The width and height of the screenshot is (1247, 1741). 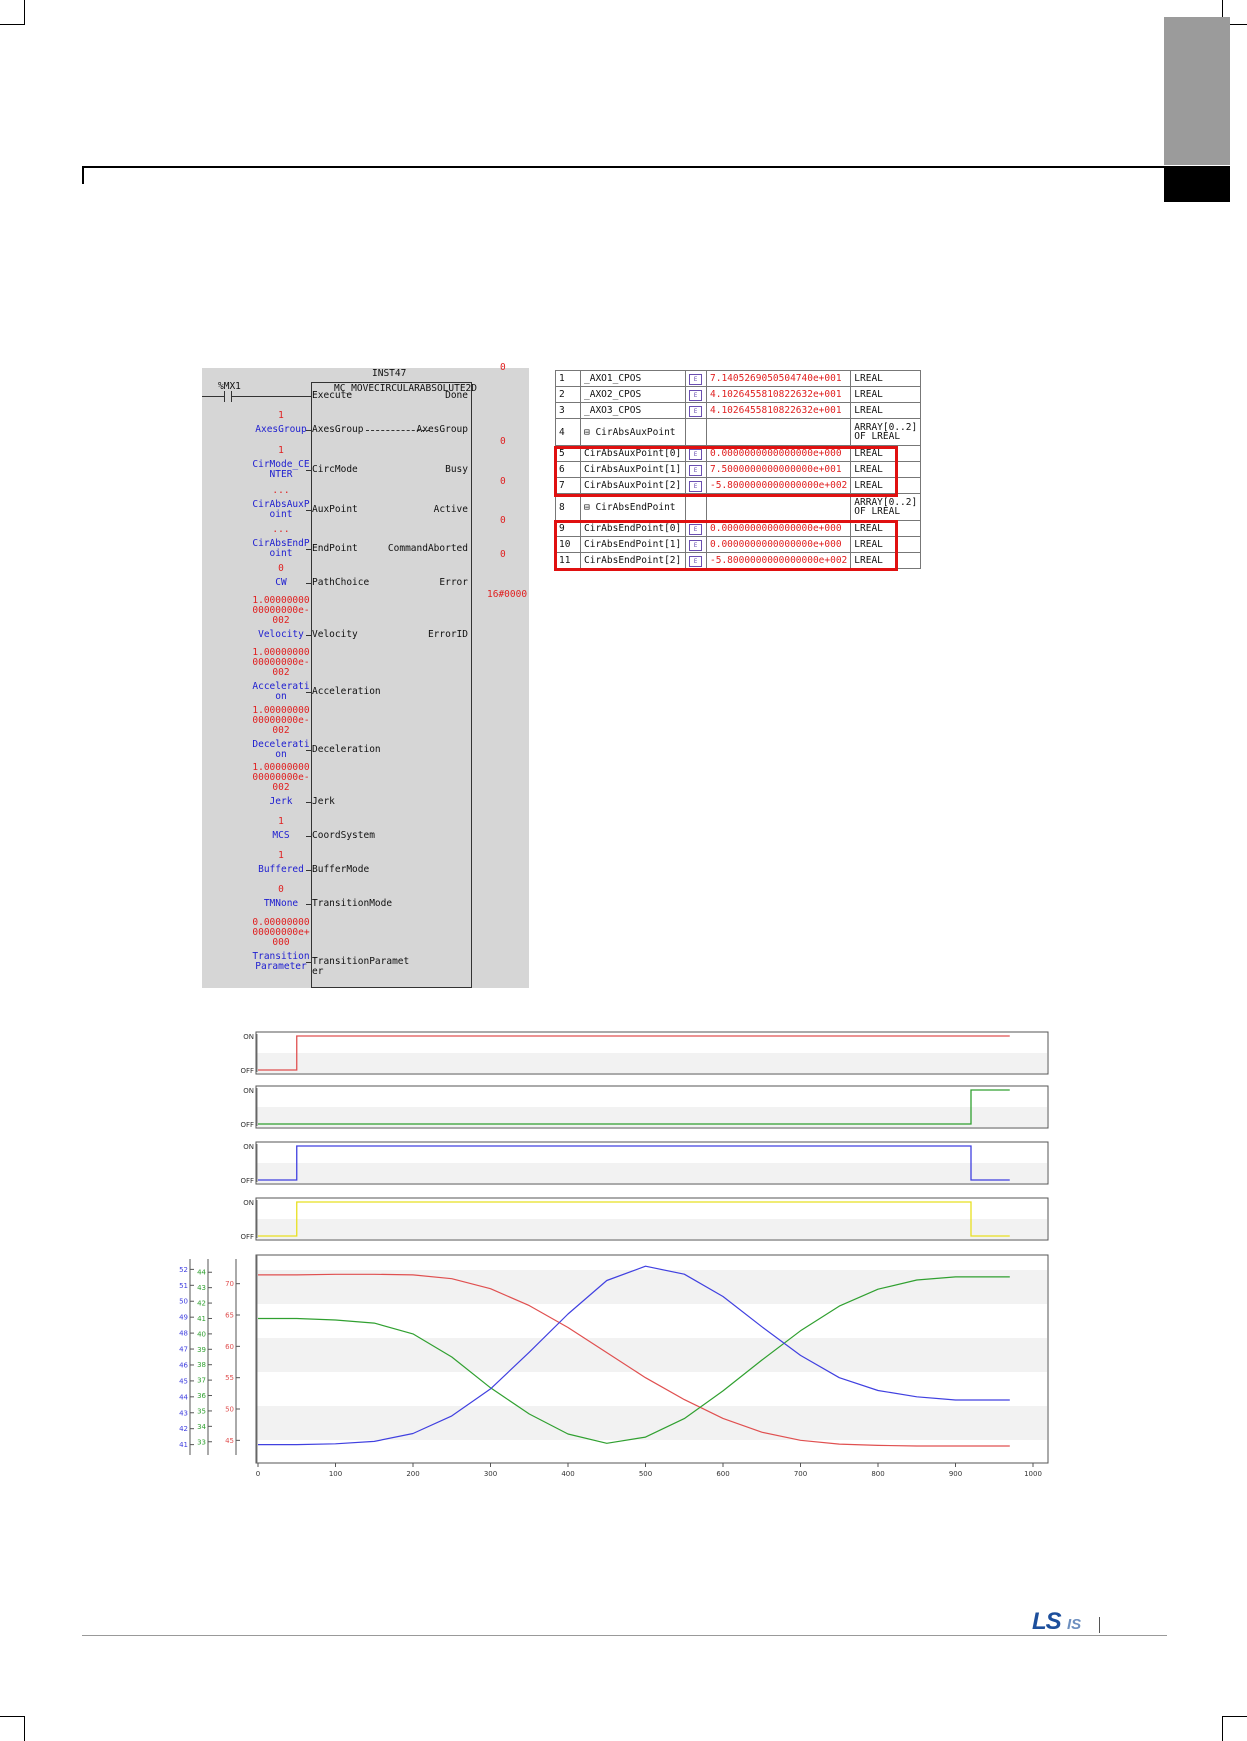 I want to click on fb-output-pin: Busy, so click(x=456, y=469).